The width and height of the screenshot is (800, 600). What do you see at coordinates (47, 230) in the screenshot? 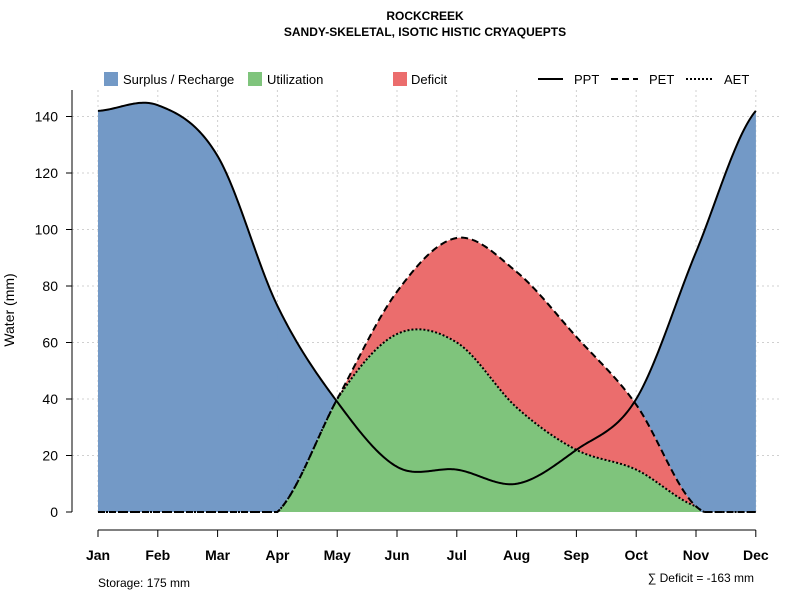
I see `y-tick-label: 100` at bounding box center [47, 230].